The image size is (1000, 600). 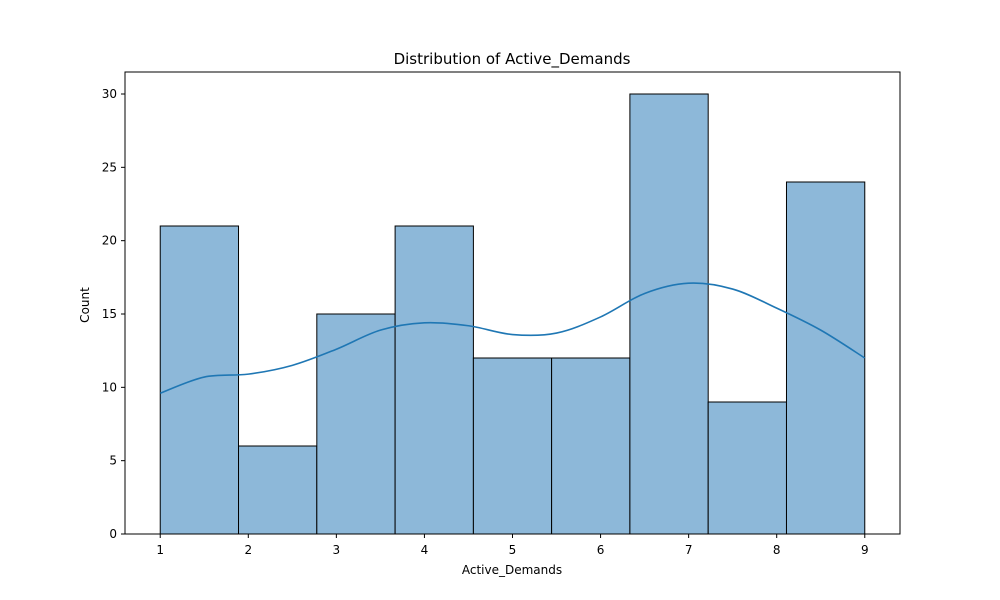 I want to click on y-tick-label: 15, so click(x=109, y=314).